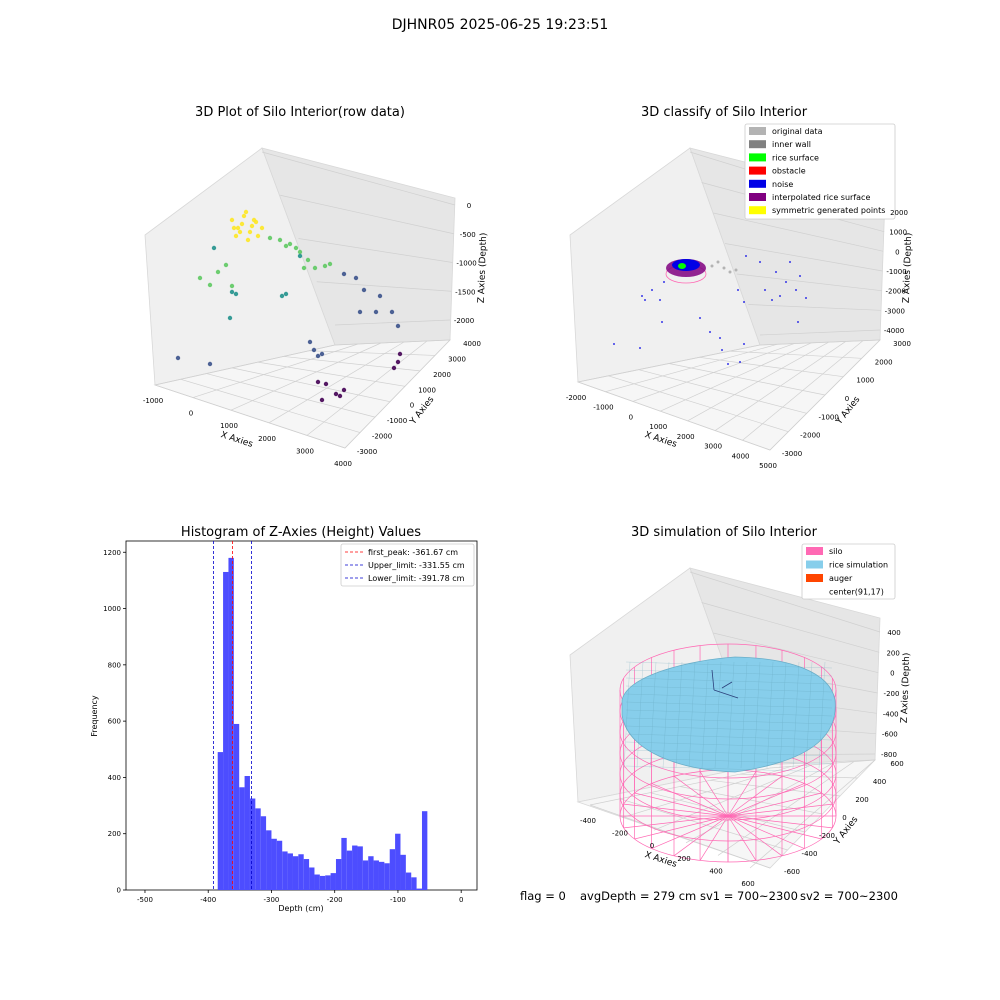  I want to click on classify-rice-surface-points, so click(682, 266).